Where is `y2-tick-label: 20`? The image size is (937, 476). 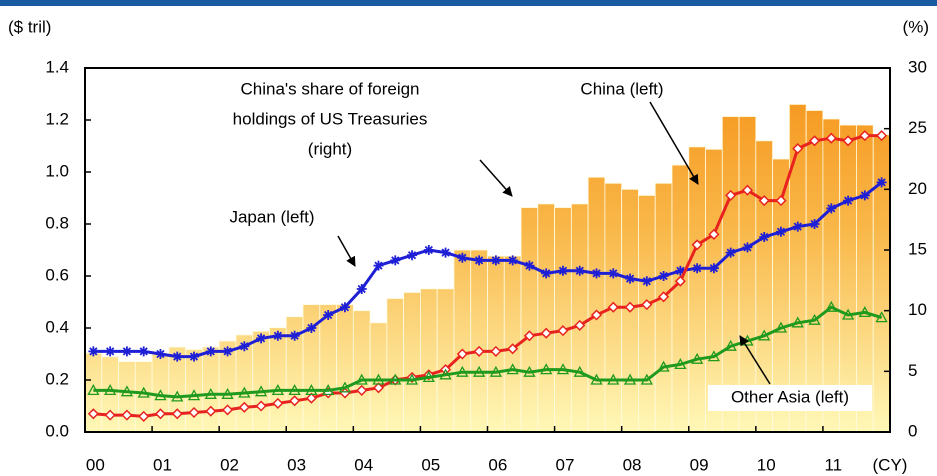
y2-tick-label: 20 is located at coordinates (917, 188).